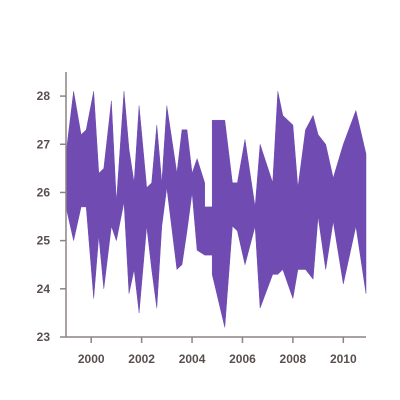  I want to click on y-axis-ticks: 23 24 25 26 27 28, so click(51, 216).